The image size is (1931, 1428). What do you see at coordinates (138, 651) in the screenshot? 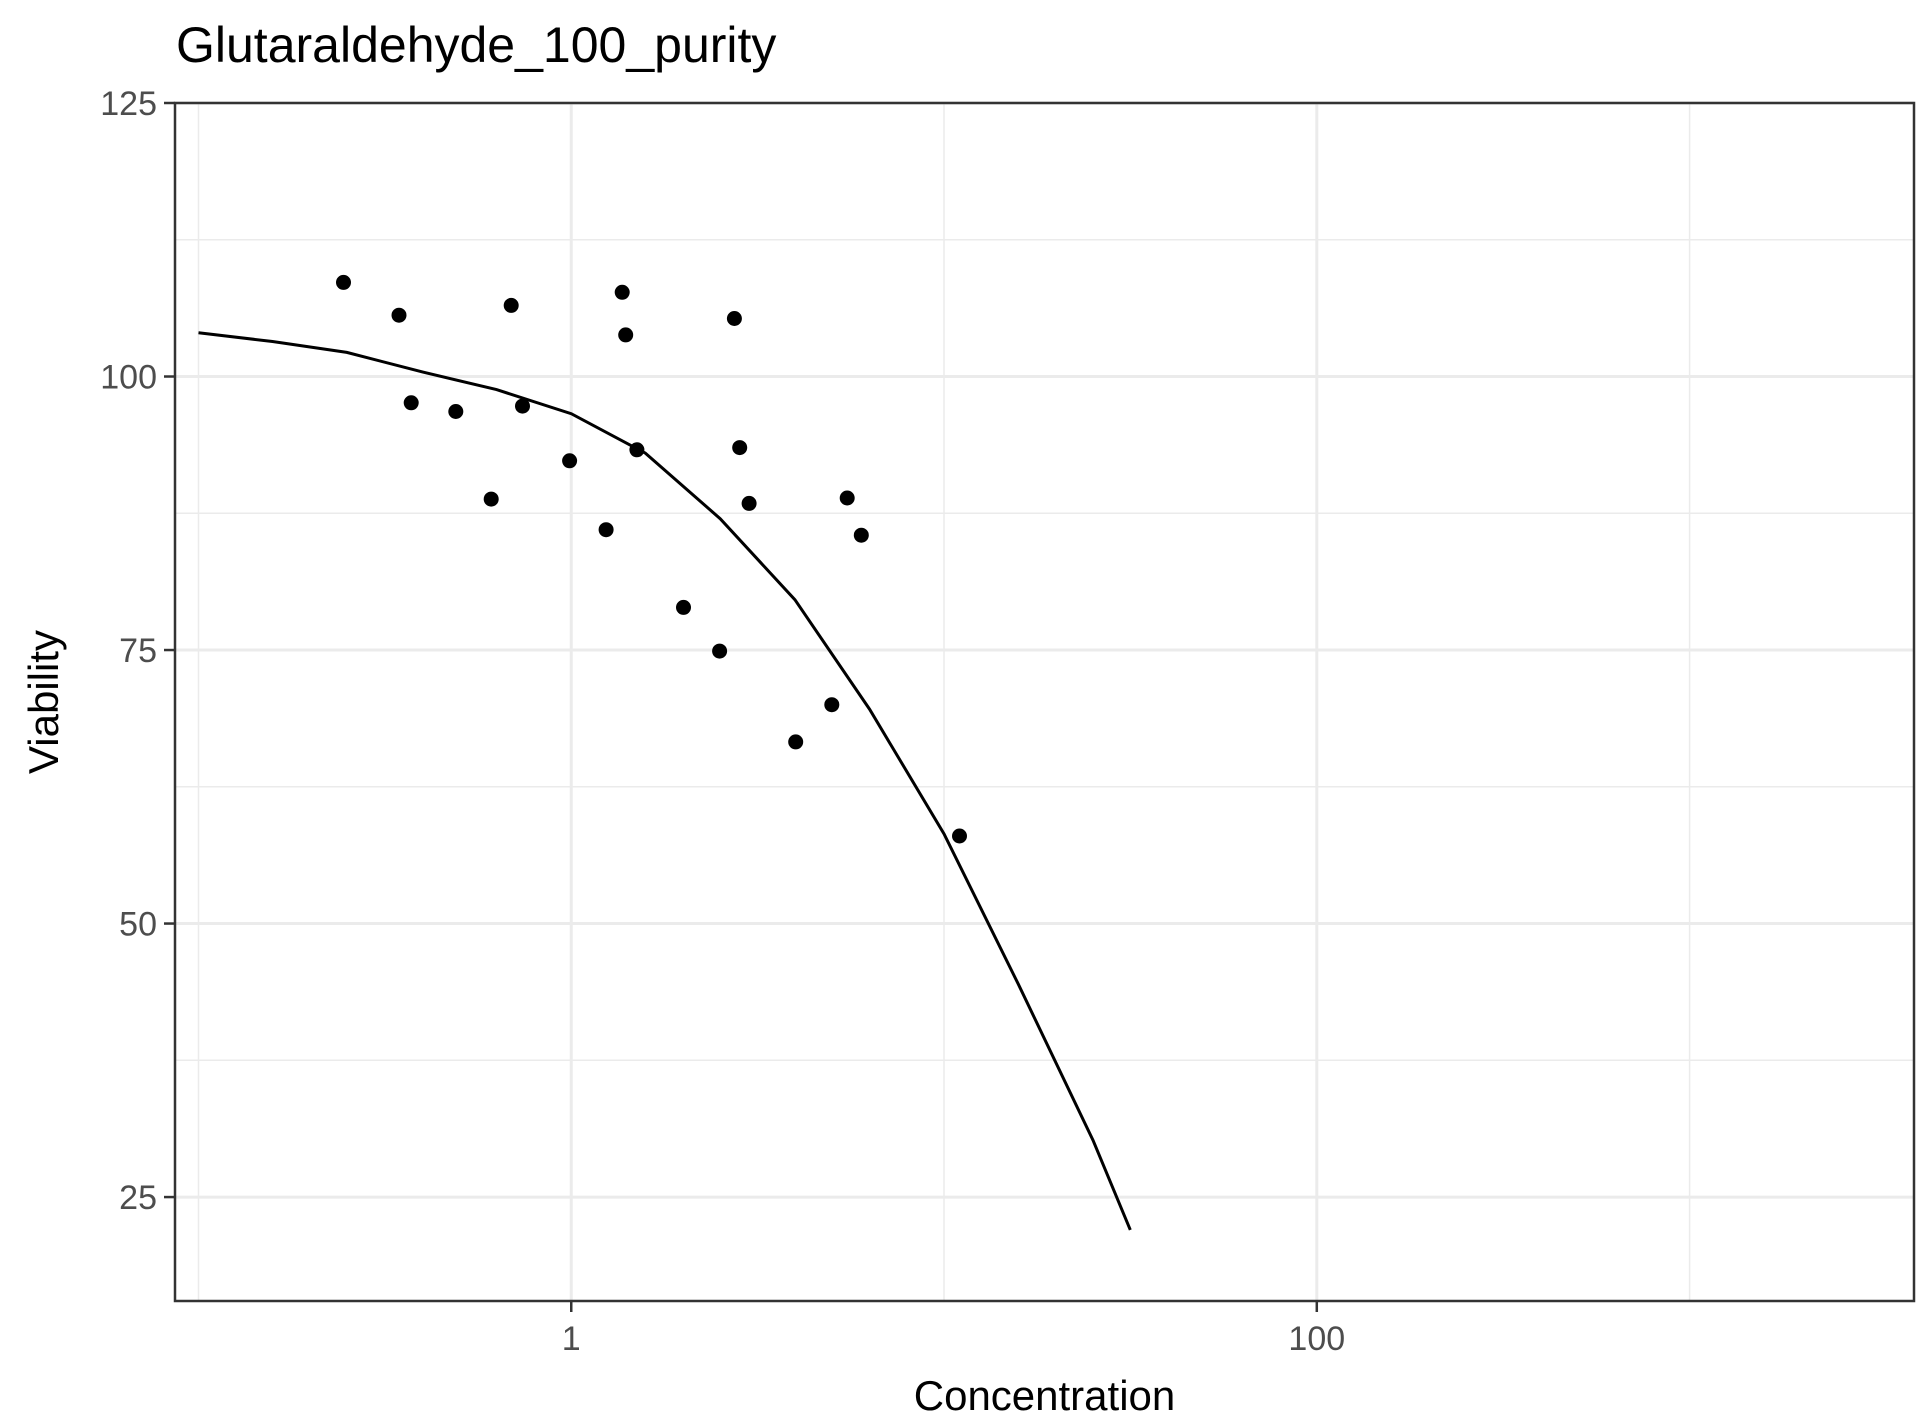
I see `y-tick-label-2: 75` at bounding box center [138, 651].